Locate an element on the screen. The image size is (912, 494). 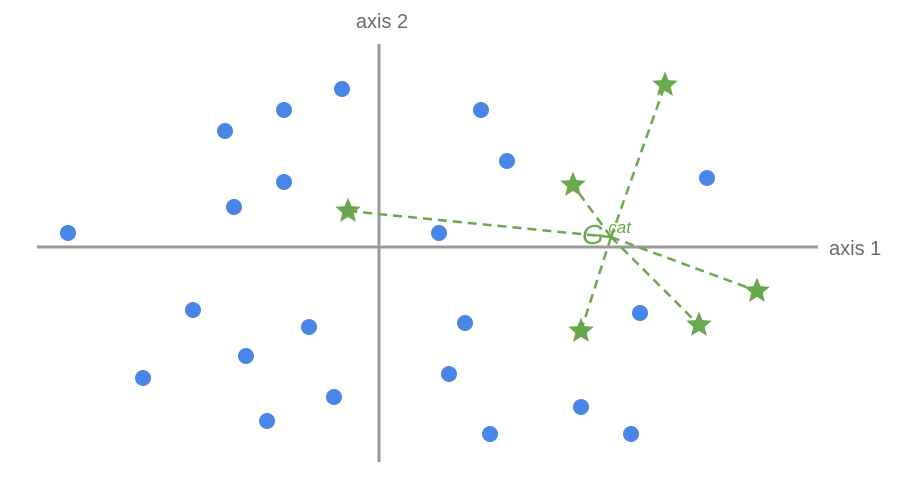
centroid-label-superscript: cat is located at coordinates (620, 227).